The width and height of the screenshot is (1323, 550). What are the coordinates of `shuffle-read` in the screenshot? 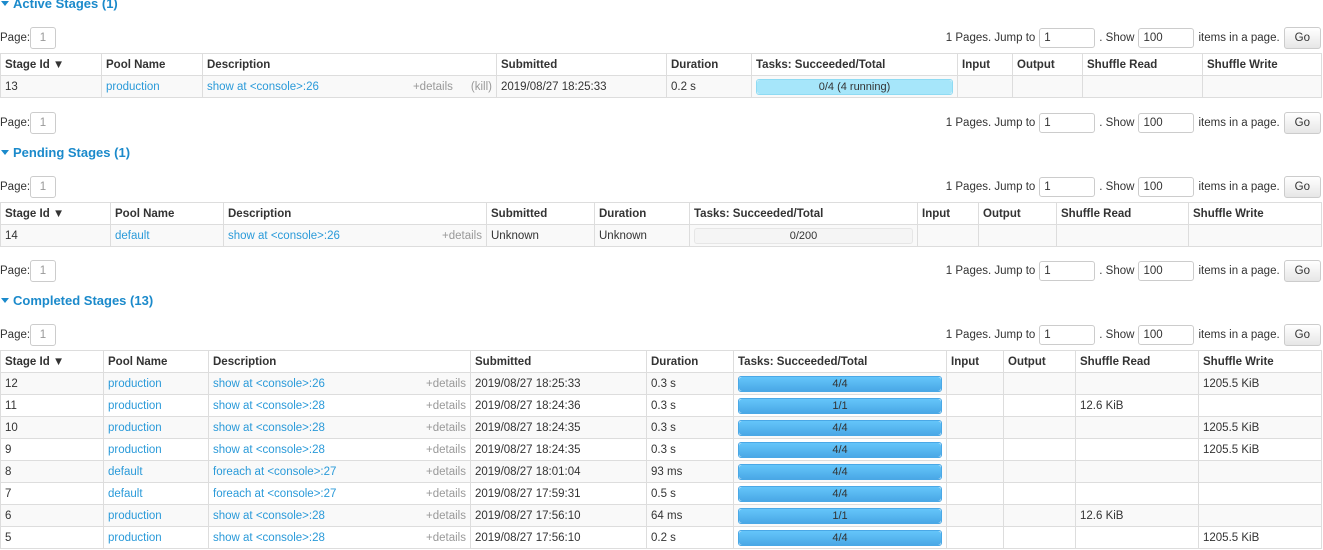 It's located at (1137, 427).